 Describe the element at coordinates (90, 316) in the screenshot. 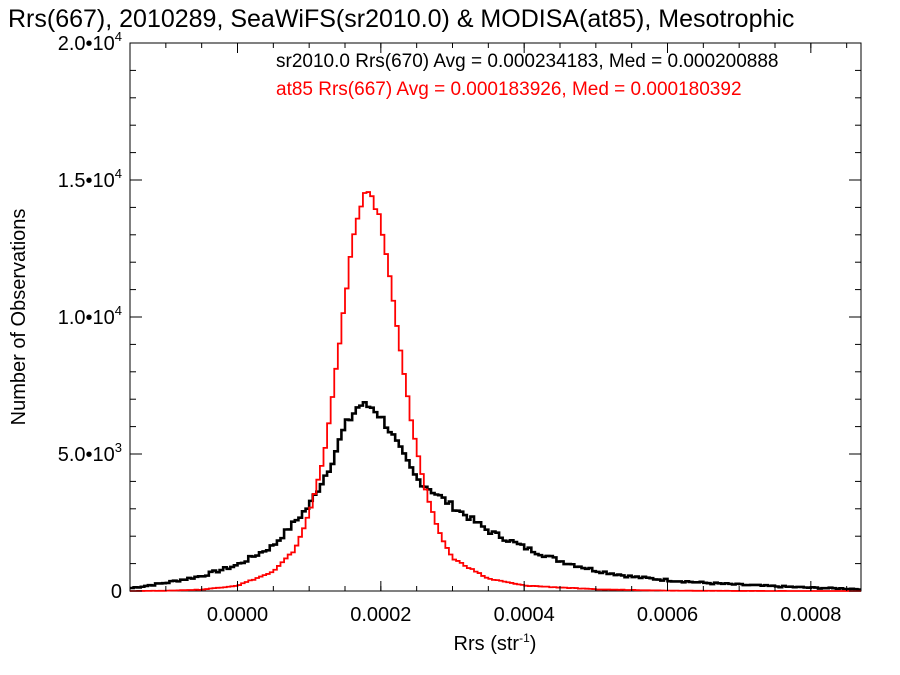

I see `y-tick-label: 1.0•104` at that location.